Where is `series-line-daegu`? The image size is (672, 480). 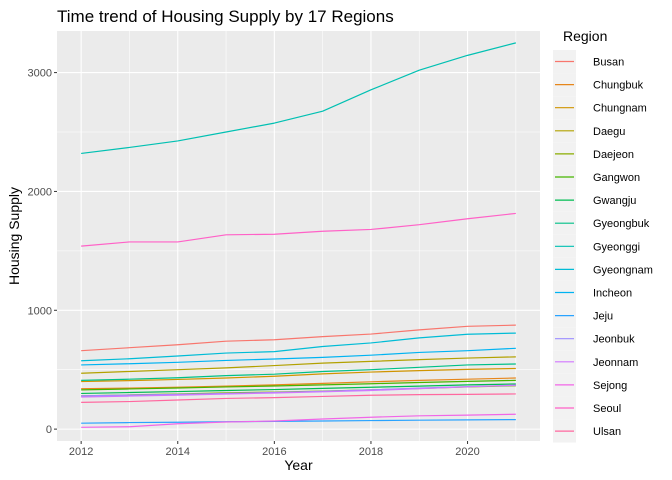
series-line-daegu is located at coordinates (298, 365).